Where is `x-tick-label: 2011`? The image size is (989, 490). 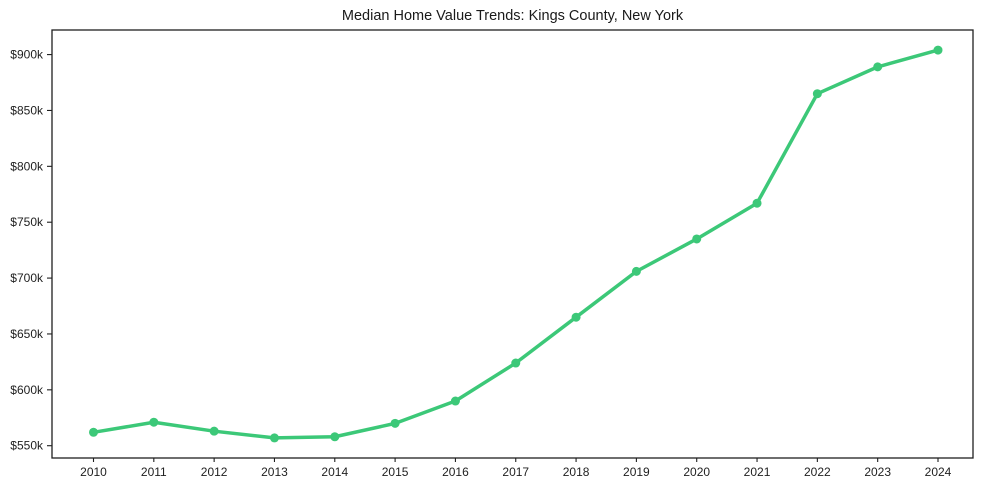 x-tick-label: 2011 is located at coordinates (154, 472).